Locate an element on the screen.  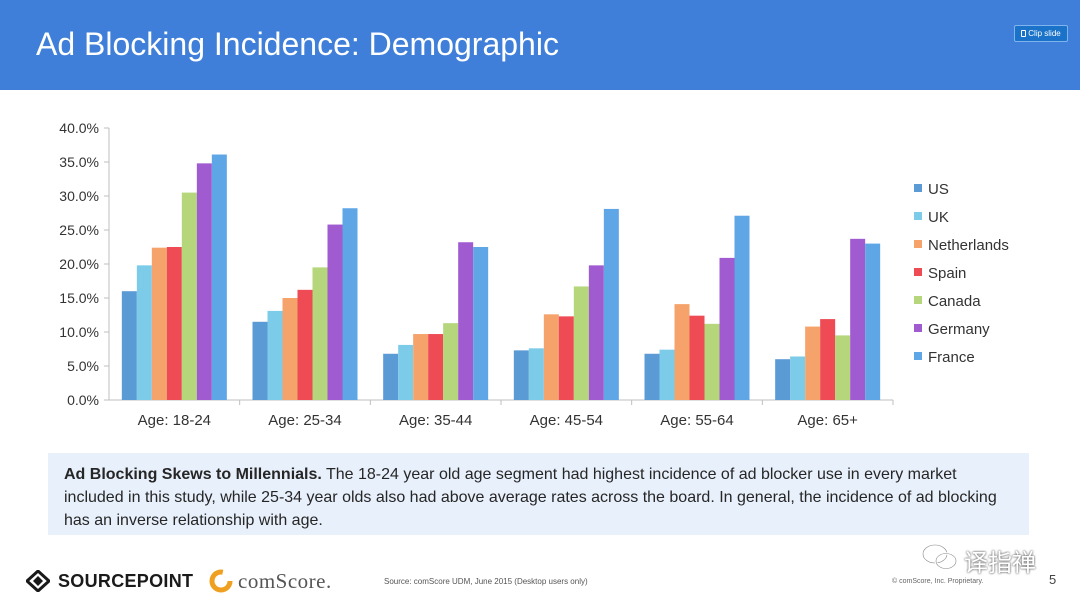
wechat-icon is located at coordinates (939, 556).